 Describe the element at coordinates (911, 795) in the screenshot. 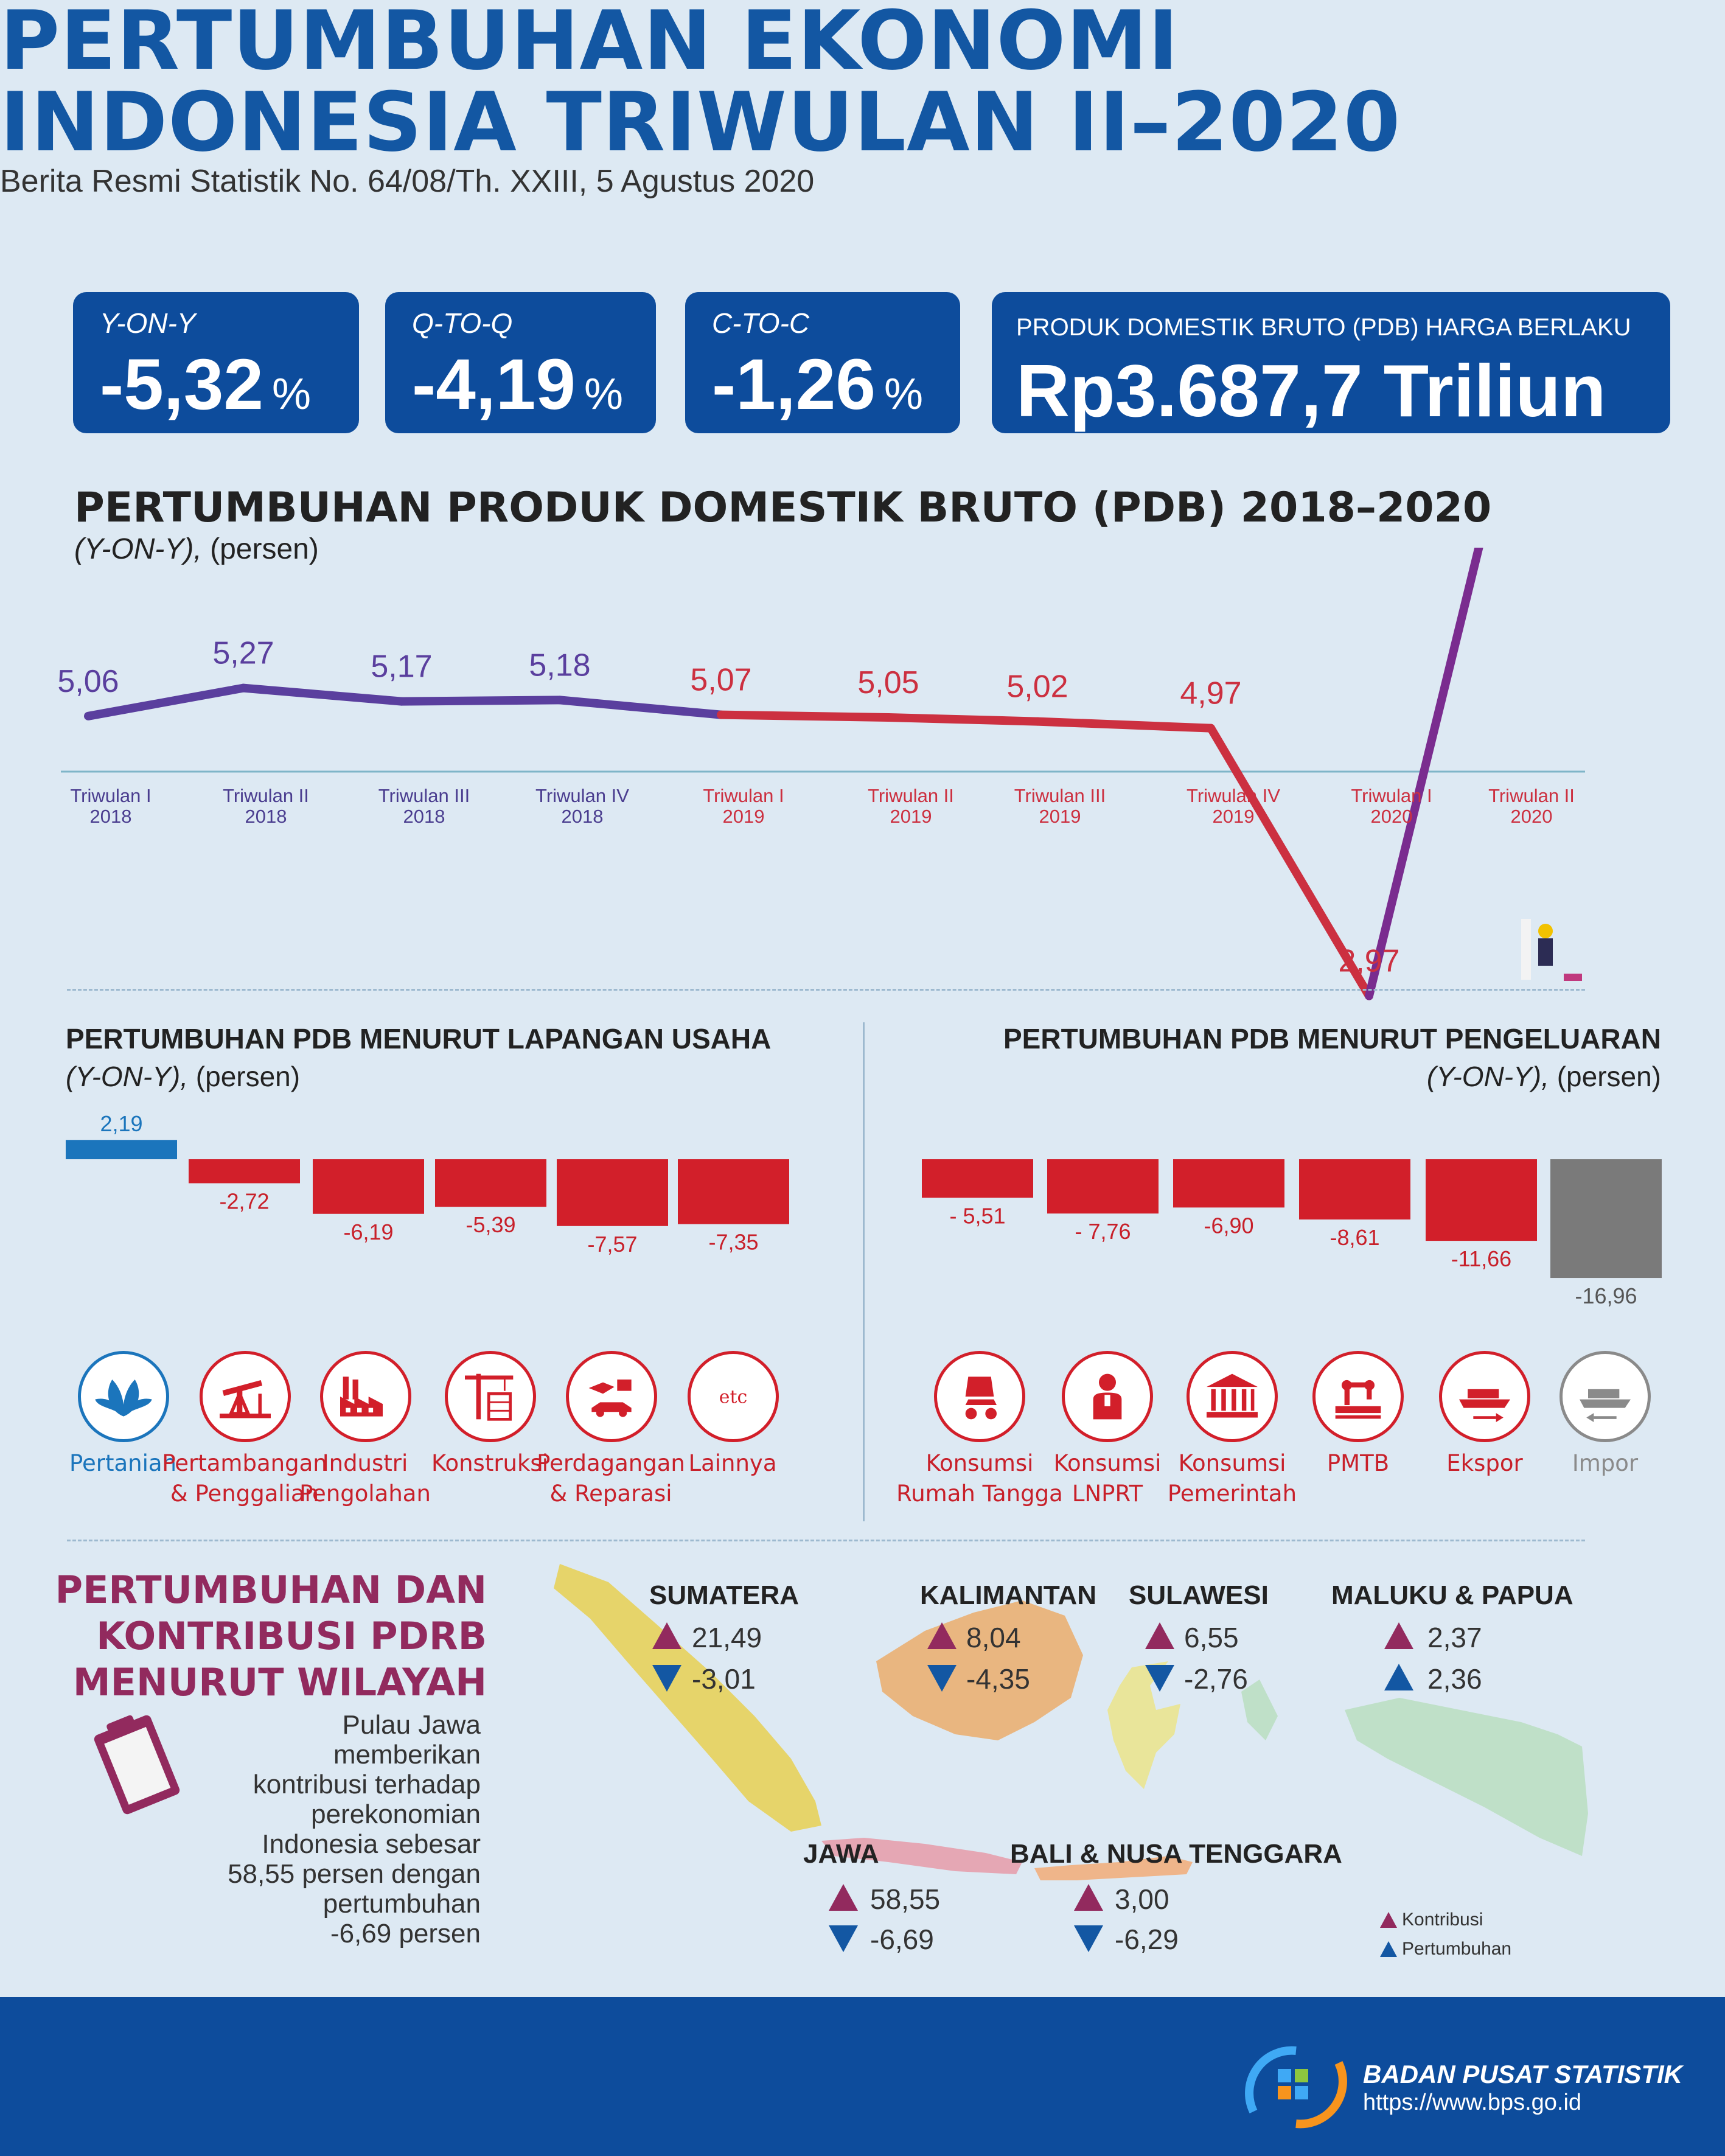

I see `x-tick-label: Triwulan II` at that location.